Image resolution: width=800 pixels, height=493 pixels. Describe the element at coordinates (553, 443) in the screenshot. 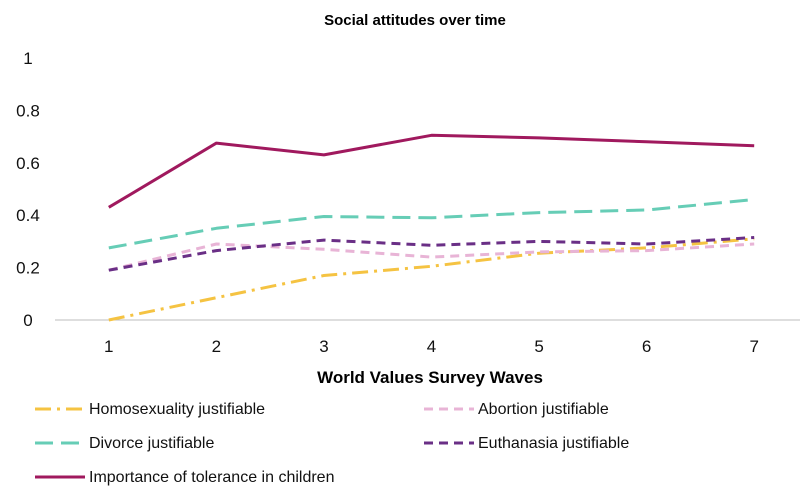

I see `legend-label: Euthanasia justifiable` at that location.